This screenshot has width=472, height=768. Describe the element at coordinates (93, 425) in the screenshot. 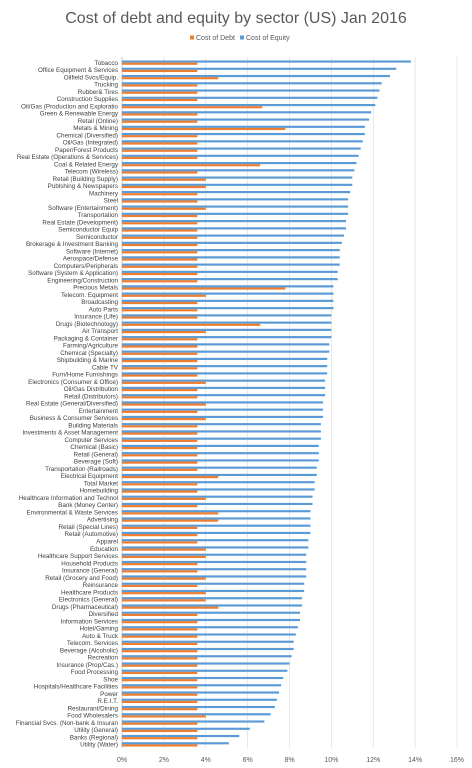

I see `category-label: Building Materials` at that location.